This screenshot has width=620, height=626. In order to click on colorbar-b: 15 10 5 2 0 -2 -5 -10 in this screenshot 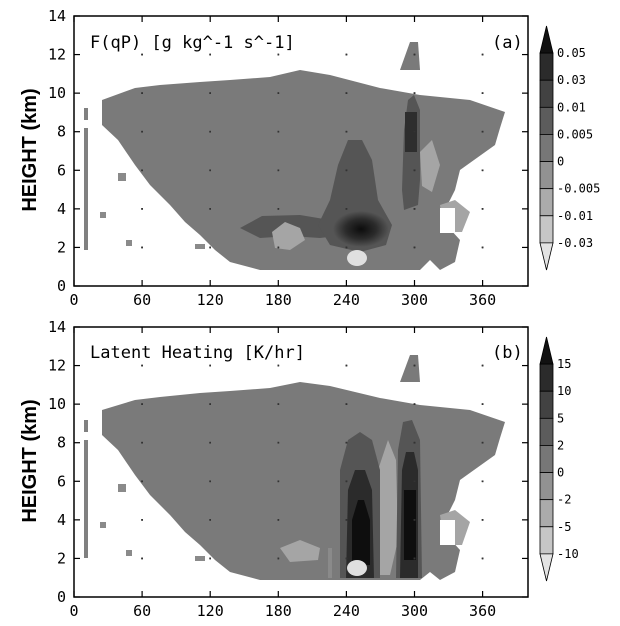, I will do `click(559, 459)`.